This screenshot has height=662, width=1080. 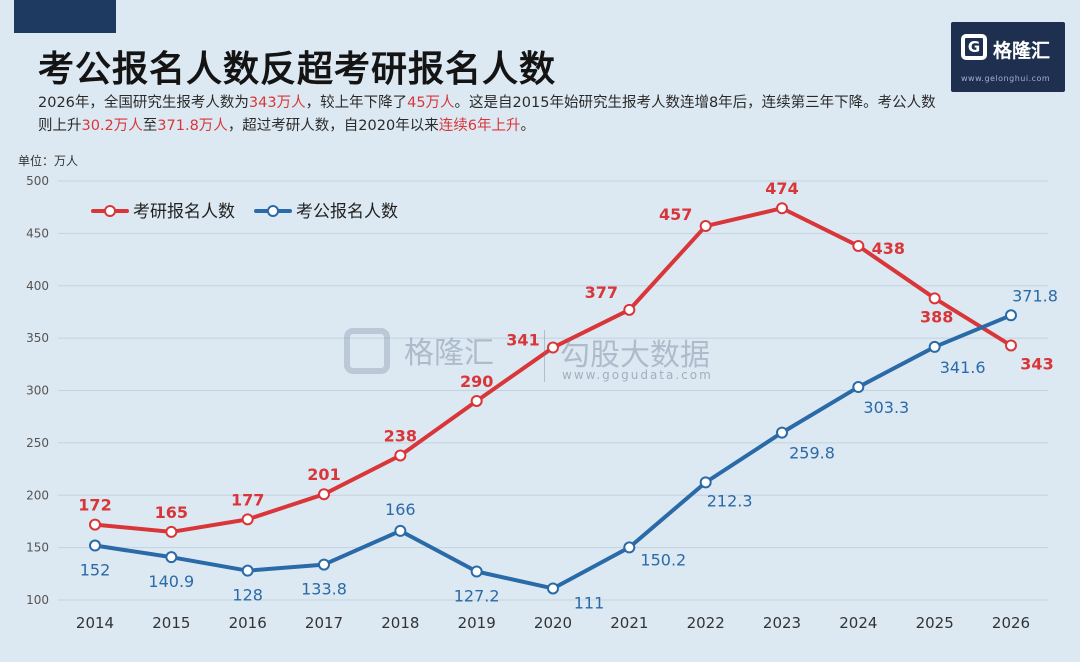 I want to click on logo-text: 格隆汇, so click(x=1022, y=51).